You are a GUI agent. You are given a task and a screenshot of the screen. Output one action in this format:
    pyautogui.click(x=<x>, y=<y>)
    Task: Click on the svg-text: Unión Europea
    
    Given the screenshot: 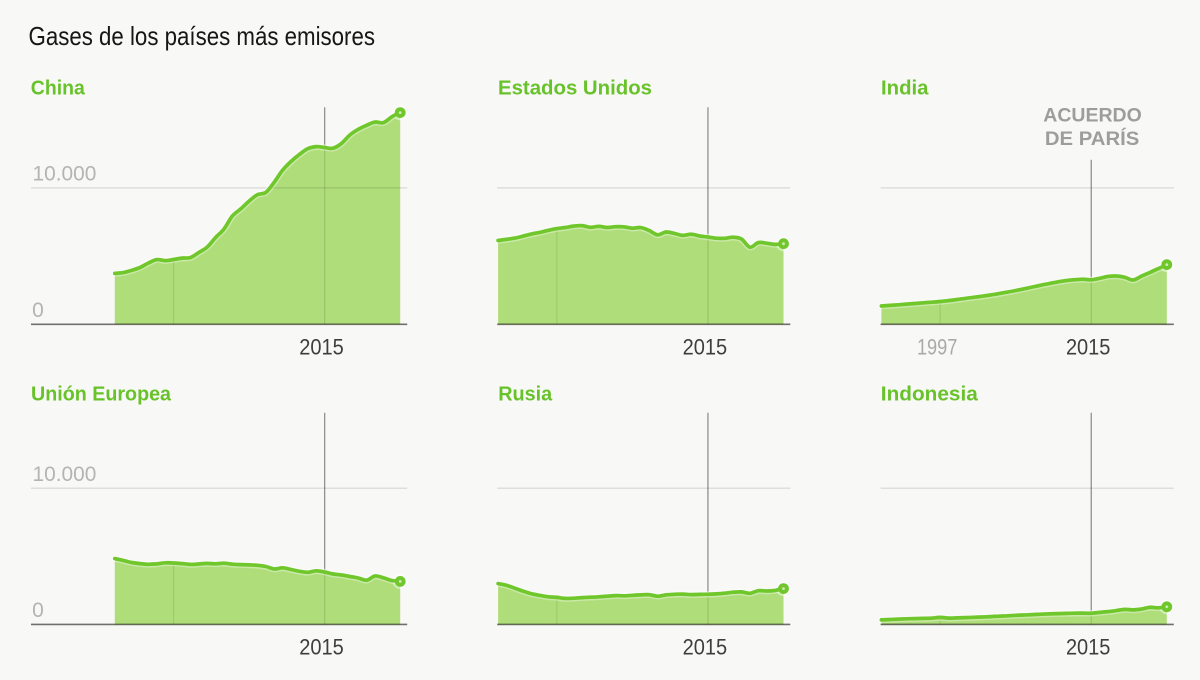 What is the action you would take?
    pyautogui.click(x=101, y=394)
    